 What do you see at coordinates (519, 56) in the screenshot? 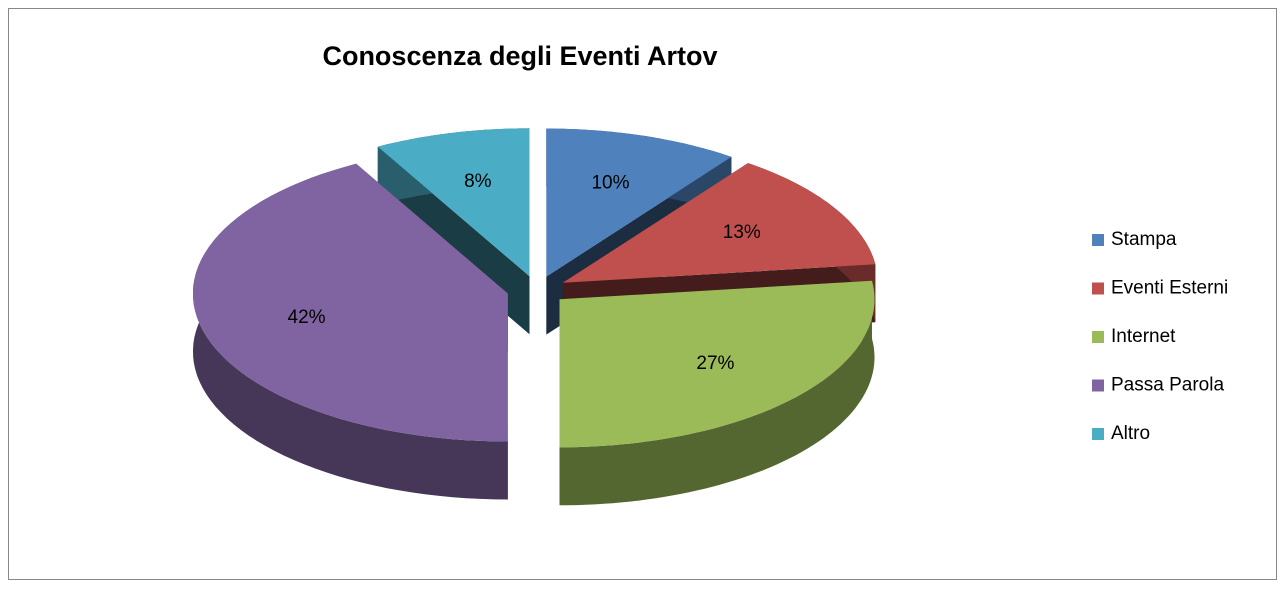
I see `chart-title: Conoscenza degli Eventi Artov` at bounding box center [519, 56].